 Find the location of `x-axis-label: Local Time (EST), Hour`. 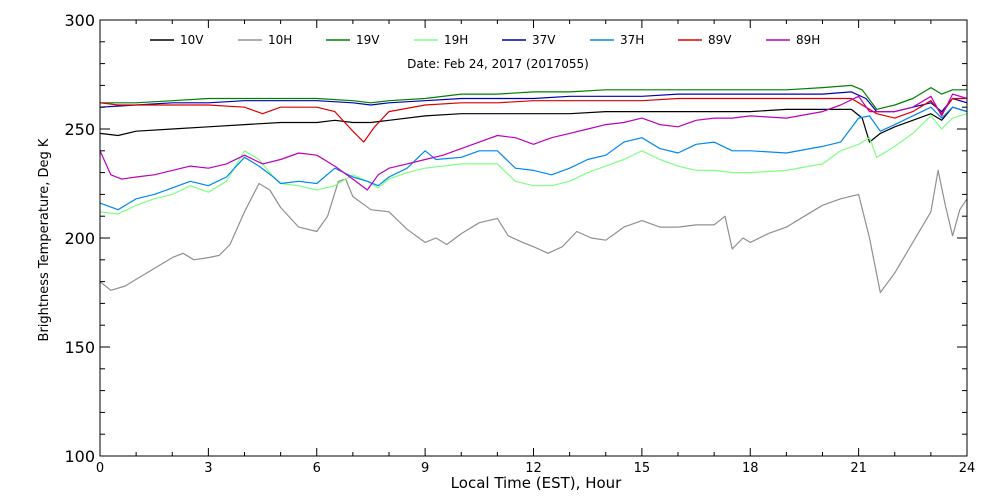

x-axis-label: Local Time (EST), Hour is located at coordinates (536, 483).